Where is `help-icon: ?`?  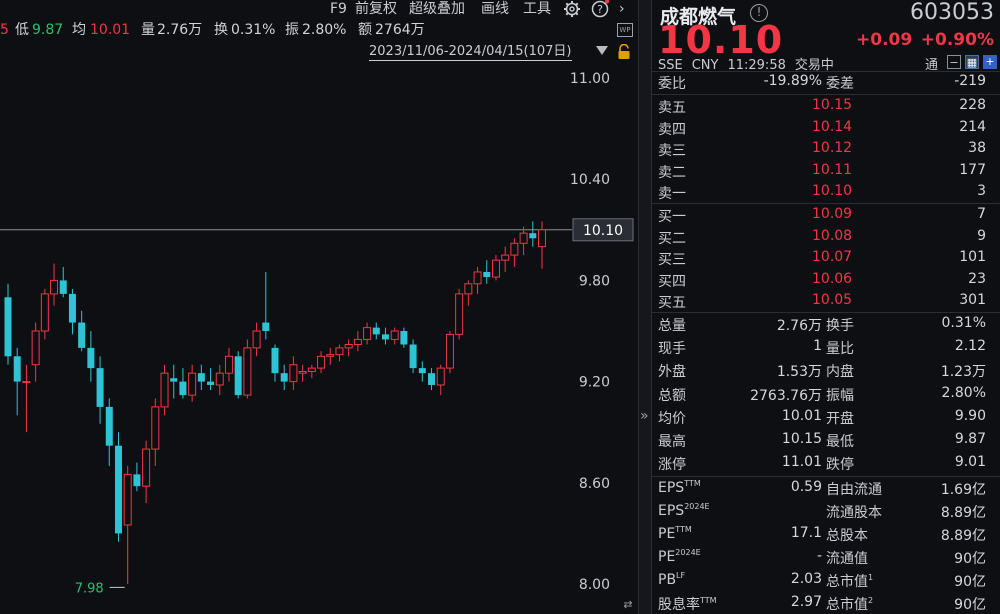
help-icon: ? is located at coordinates (600, 9).